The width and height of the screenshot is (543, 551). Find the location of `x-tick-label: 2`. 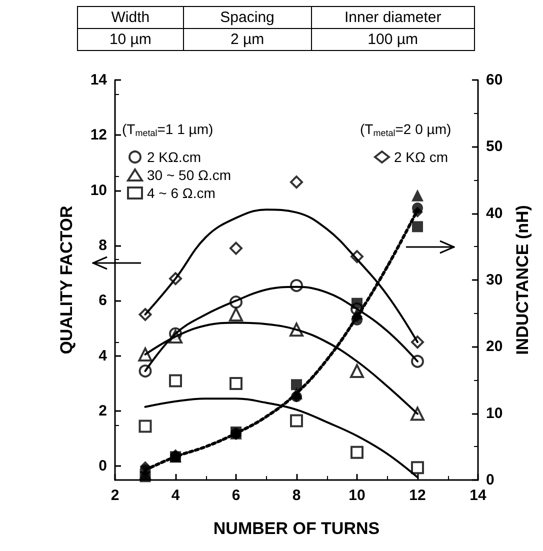

x-tick-label: 2 is located at coordinates (115, 495).